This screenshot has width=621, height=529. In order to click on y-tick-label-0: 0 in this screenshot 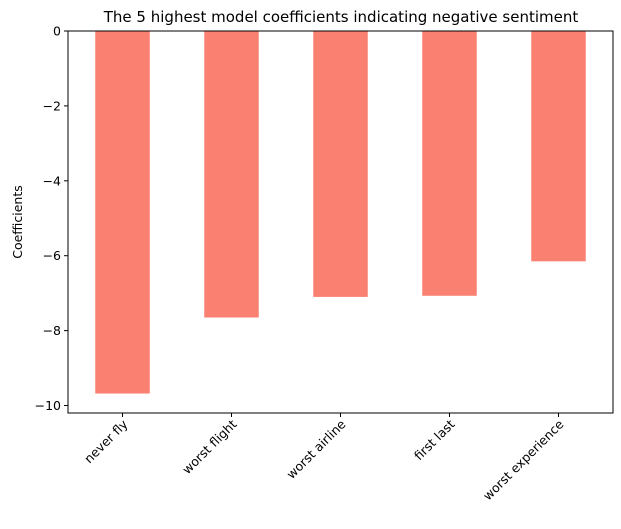, I will do `click(57, 31)`.